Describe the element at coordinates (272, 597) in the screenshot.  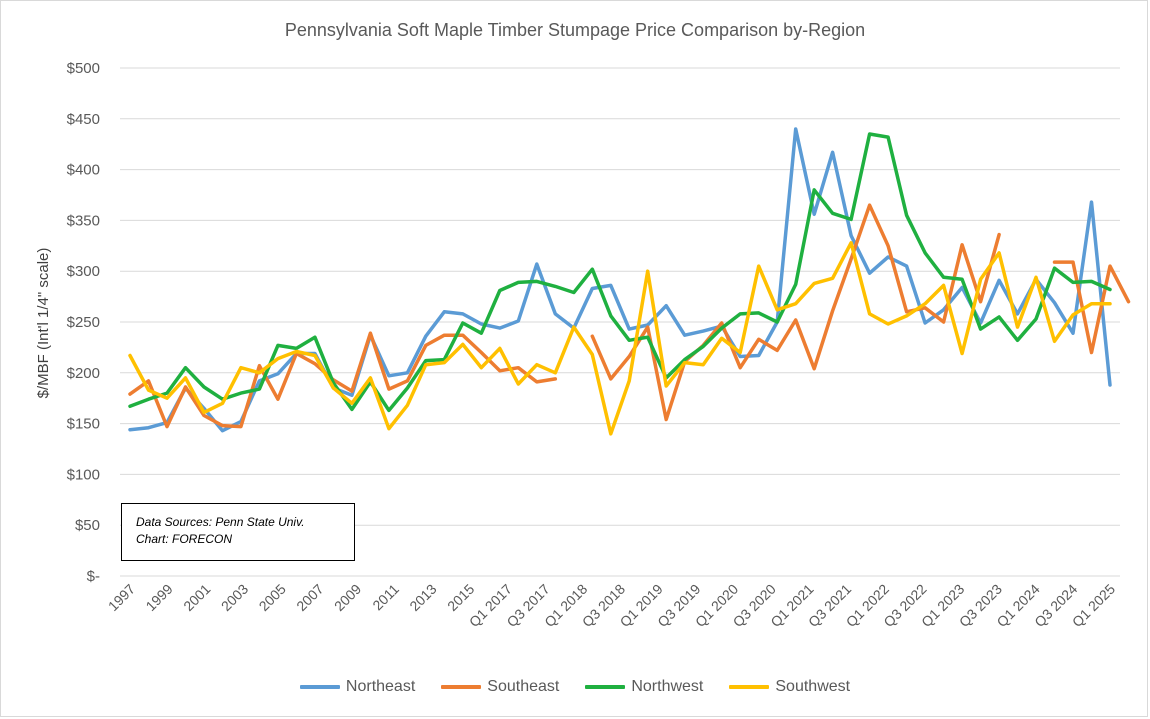
I see `x-tick-label: 2005` at that location.